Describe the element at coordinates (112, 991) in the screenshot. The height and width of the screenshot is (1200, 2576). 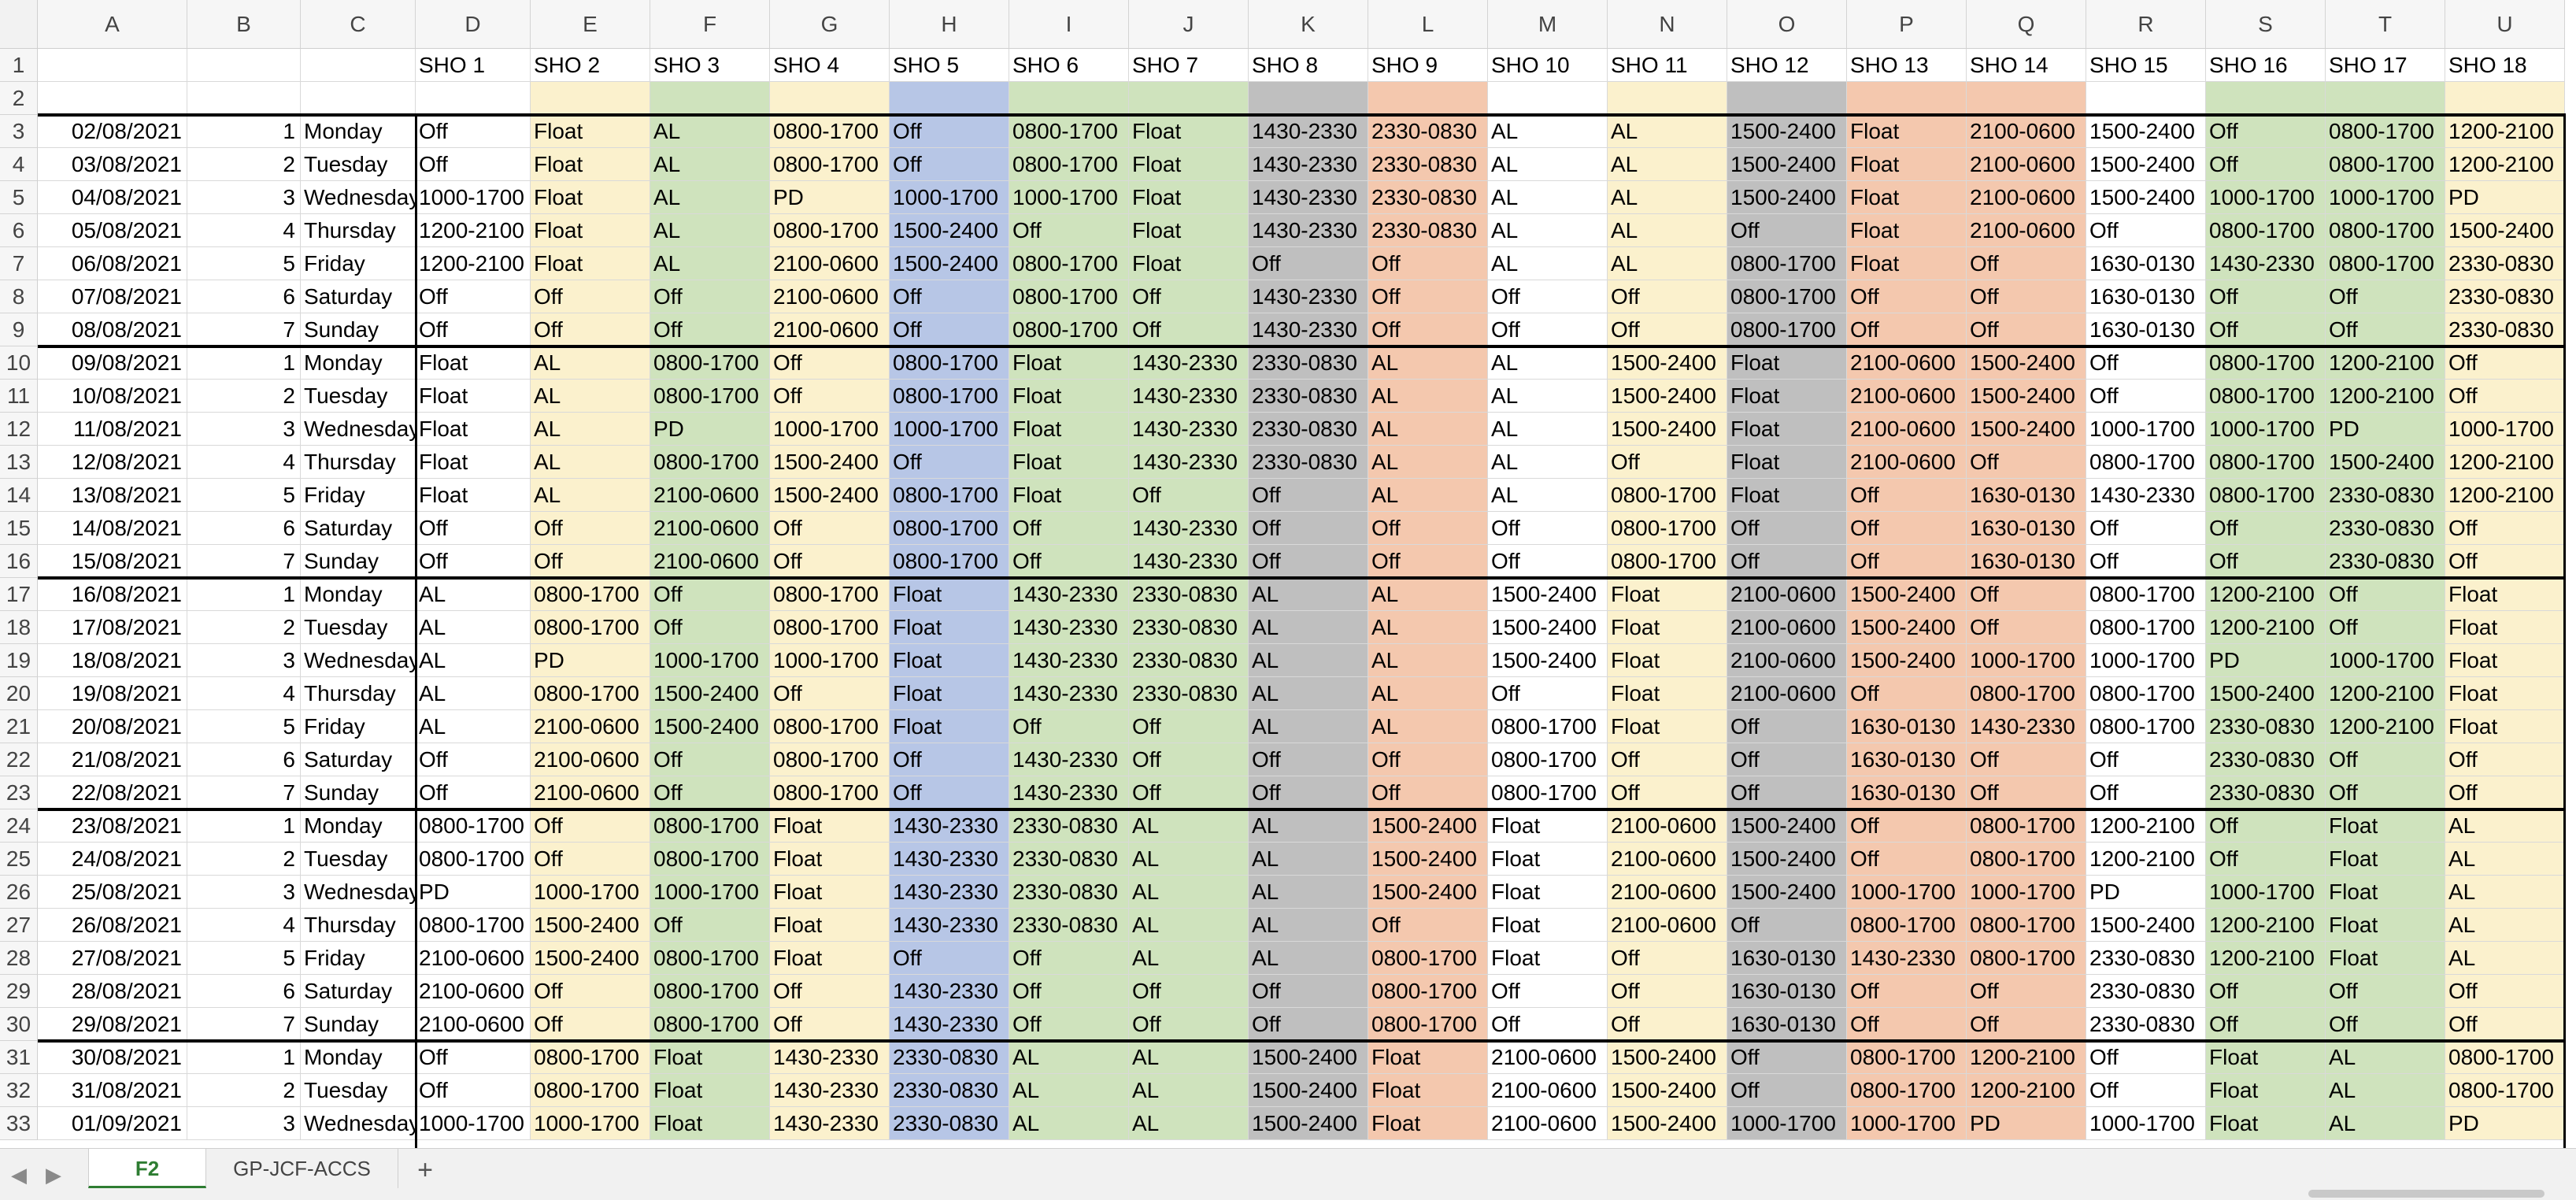
I see `cell-a29: 28/08/2021` at that location.